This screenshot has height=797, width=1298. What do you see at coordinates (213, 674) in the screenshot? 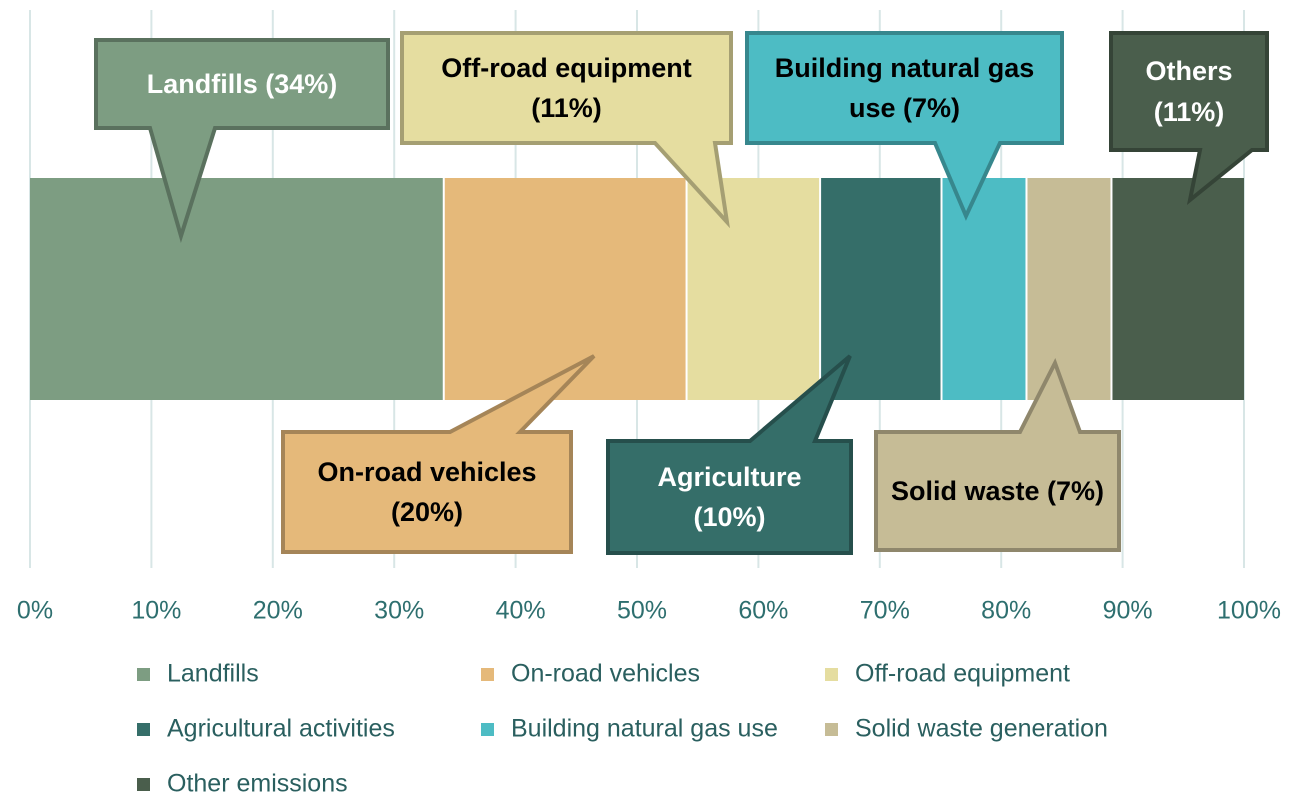
I see `legend-label: Landfills` at bounding box center [213, 674].